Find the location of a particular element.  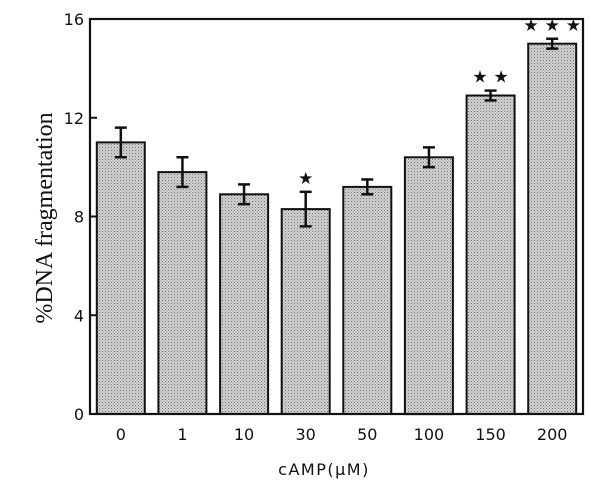

x-tick-0: 0 is located at coordinates (121, 434).